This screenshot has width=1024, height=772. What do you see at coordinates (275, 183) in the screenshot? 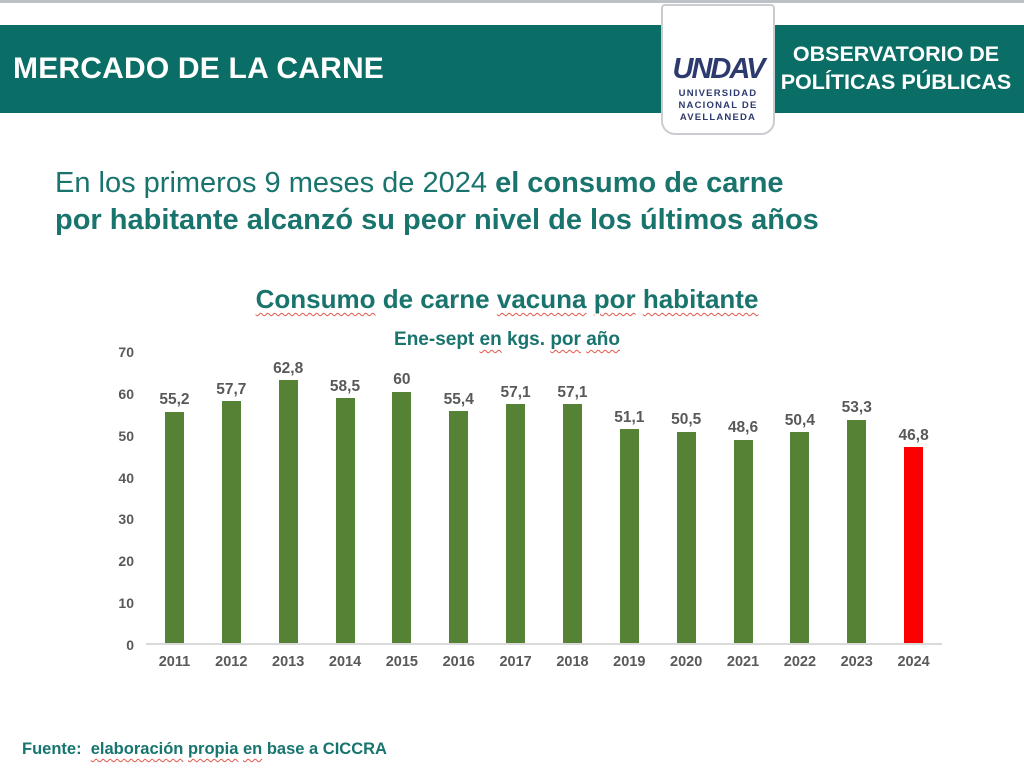
I see `headline-line1-regular: En los primeros 9 meses de 2024` at bounding box center [275, 183].